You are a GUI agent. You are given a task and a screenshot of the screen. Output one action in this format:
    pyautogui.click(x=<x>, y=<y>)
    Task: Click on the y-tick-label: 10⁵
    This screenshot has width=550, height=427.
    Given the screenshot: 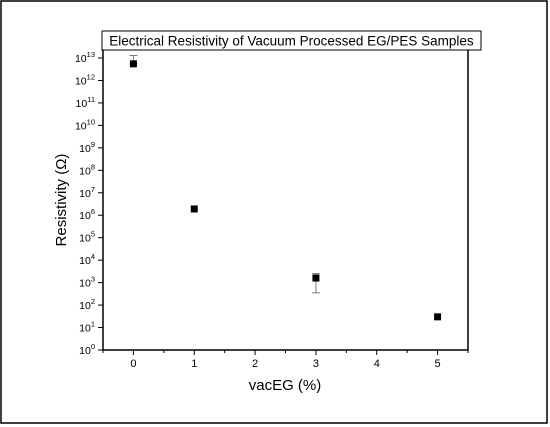 What is the action you would take?
    pyautogui.click(x=87, y=237)
    